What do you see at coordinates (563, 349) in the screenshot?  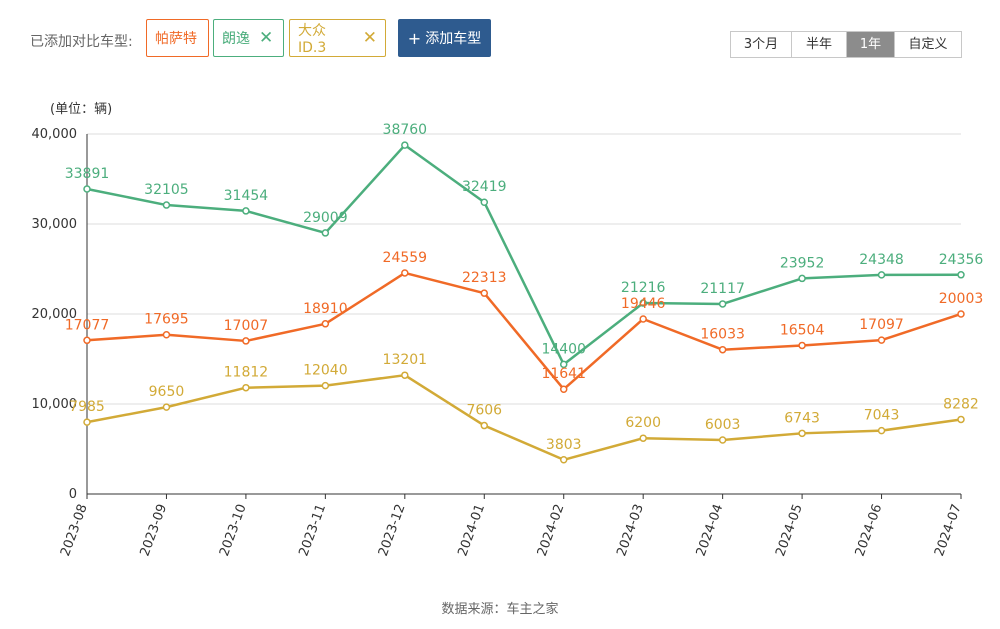 I see `data-label: 14400` at bounding box center [563, 349].